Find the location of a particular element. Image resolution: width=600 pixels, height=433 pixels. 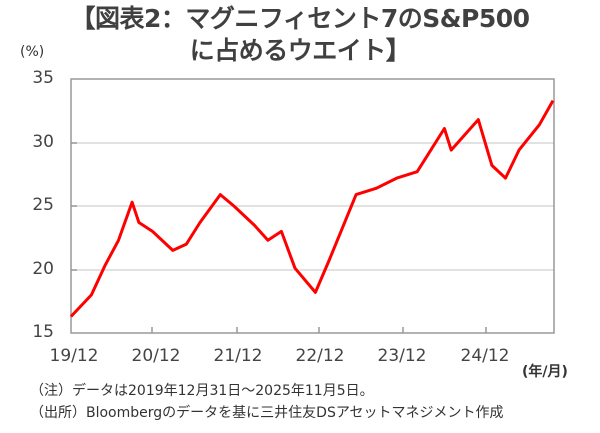

x-tick-20-12: 20/12 is located at coordinates (156, 356).